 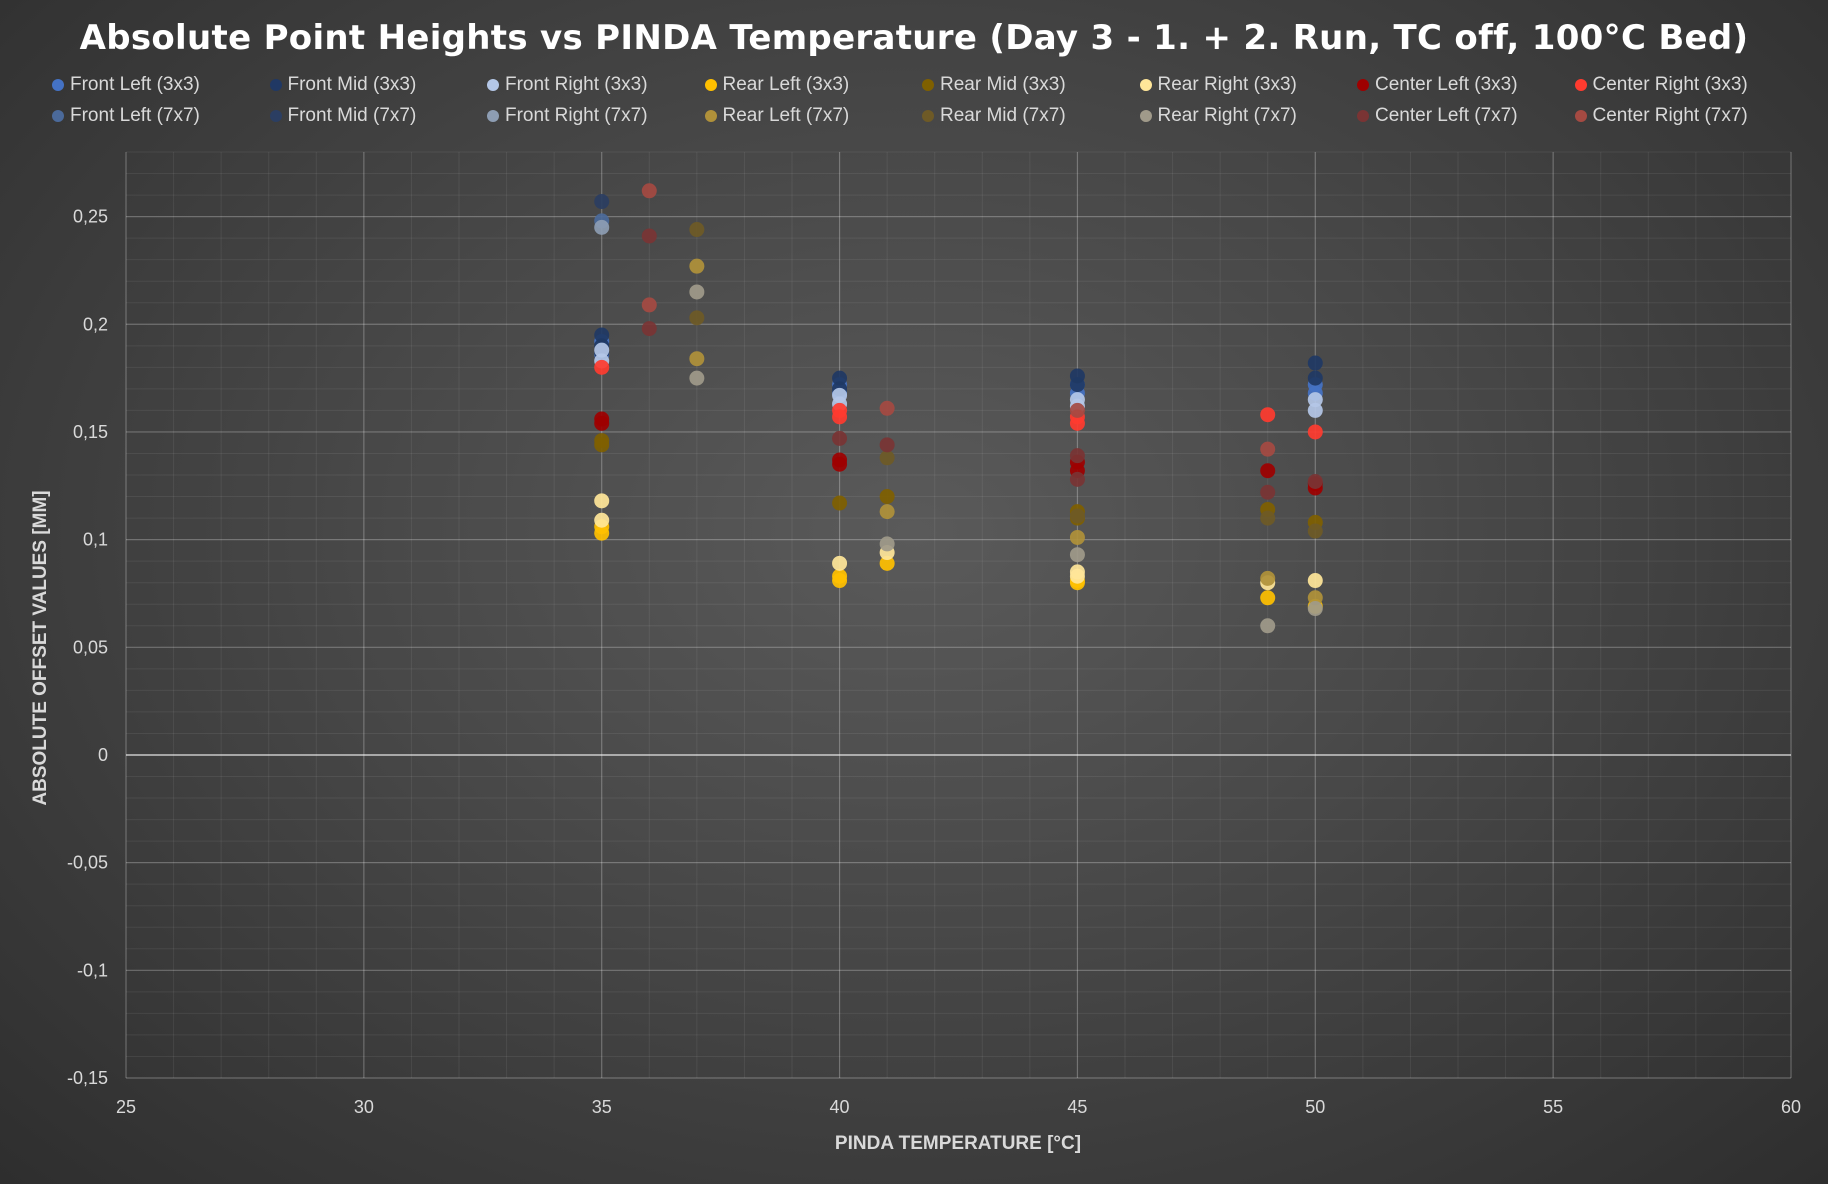 I want to click on legend-label: Rear Right (3x3), so click(x=1227, y=84).